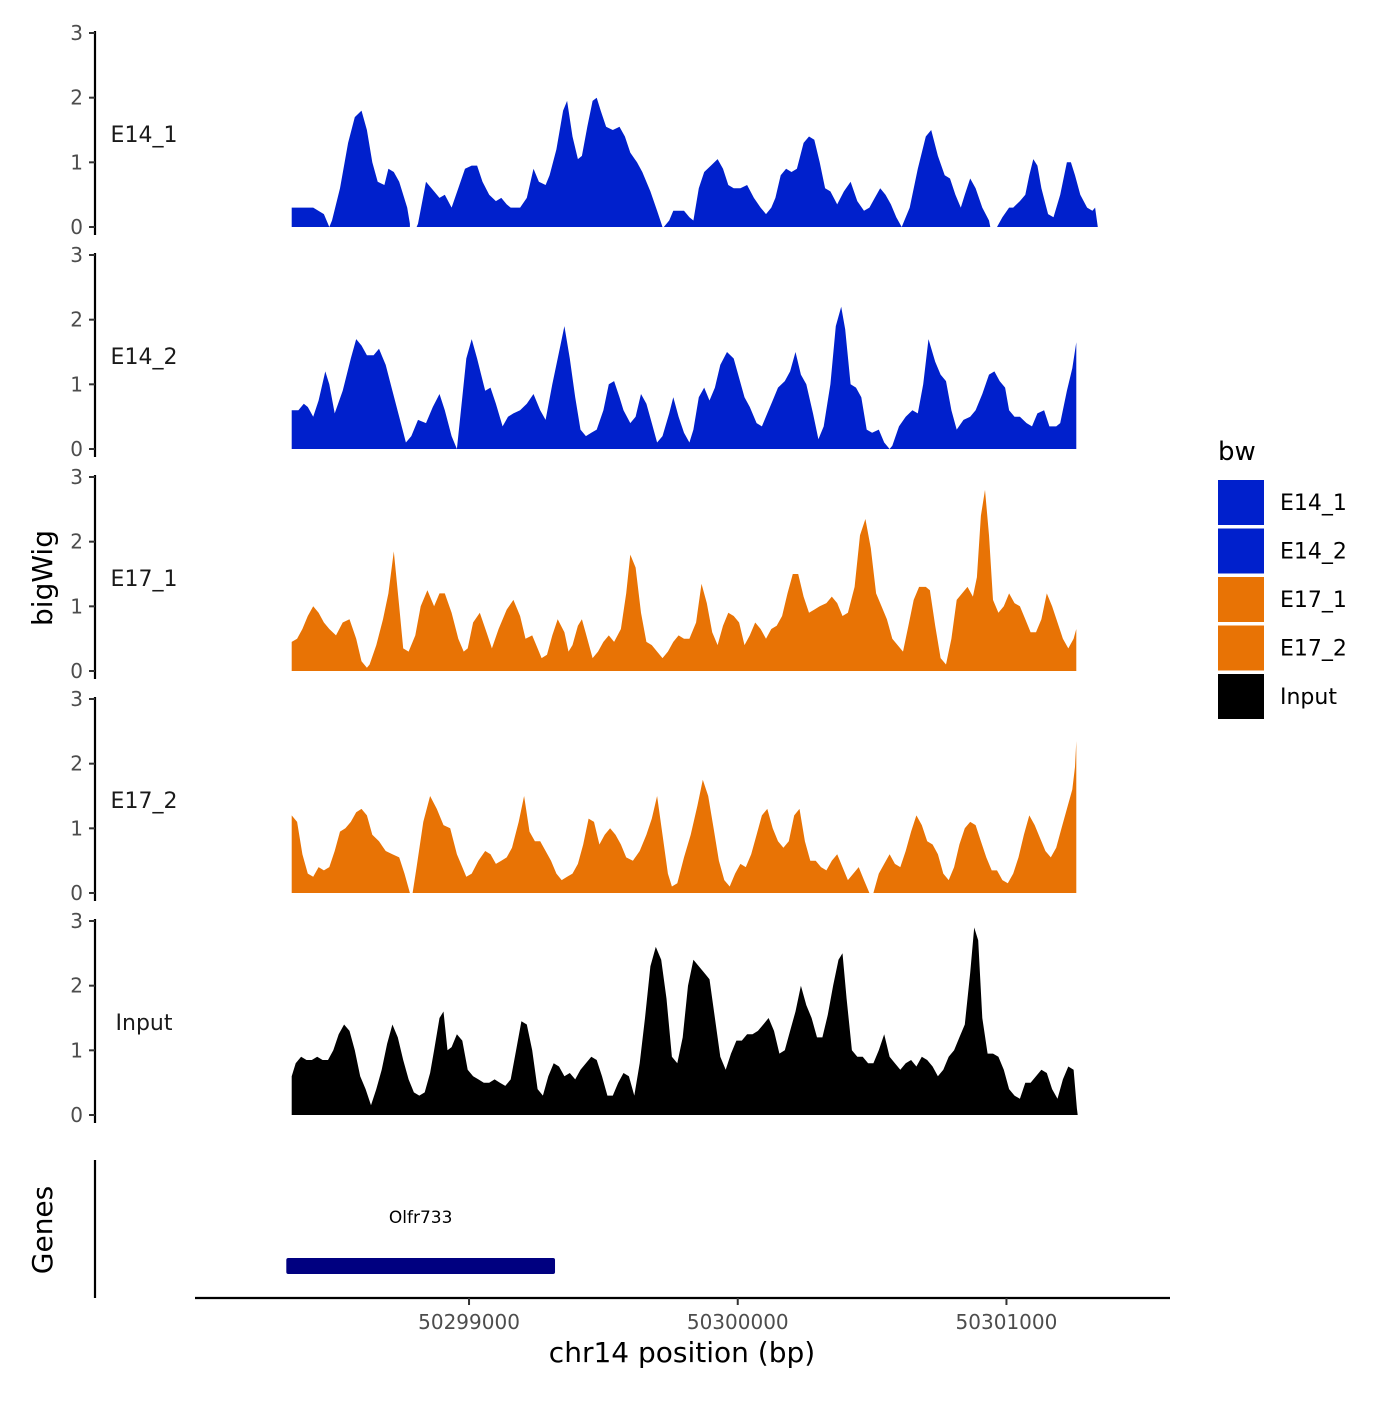 The height and width of the screenshot is (1405, 1400). Describe the element at coordinates (144, 357) in the screenshot. I see `track-label-E14_2: E14_2` at that location.